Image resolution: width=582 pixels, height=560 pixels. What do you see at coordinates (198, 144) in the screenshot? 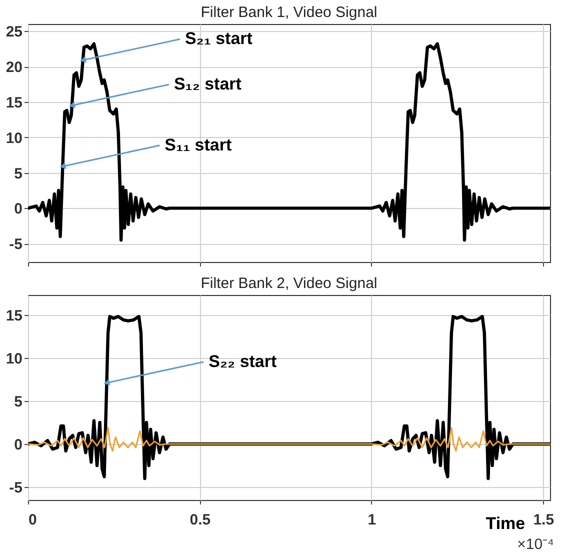
I see `annotation: S₁₁ start` at bounding box center [198, 144].